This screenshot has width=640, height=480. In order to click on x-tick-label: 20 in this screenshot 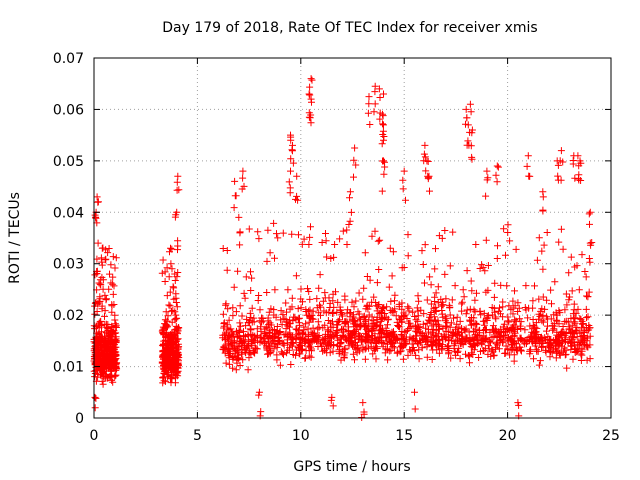, I will do `click(508, 436)`.